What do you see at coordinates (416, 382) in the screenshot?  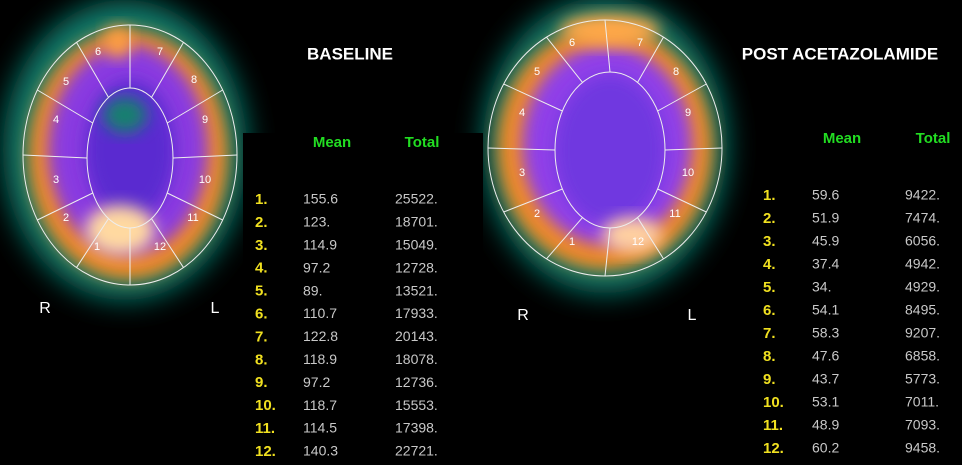 I see `table-cell: 12736.` at bounding box center [416, 382].